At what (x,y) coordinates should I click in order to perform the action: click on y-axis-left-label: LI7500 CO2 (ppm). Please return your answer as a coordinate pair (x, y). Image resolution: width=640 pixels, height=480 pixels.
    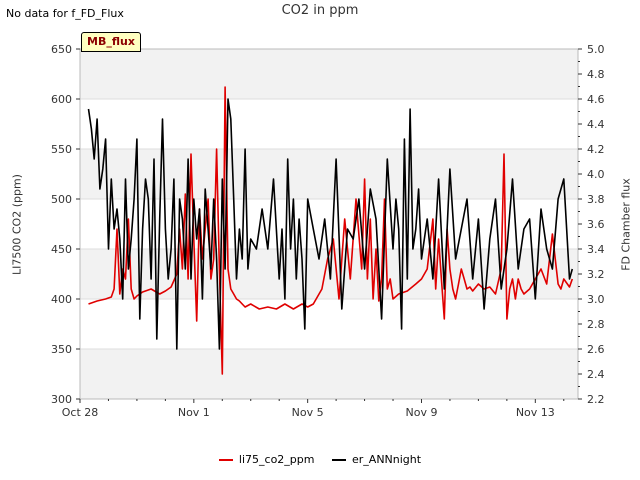
    Looking at the image, I should click on (17, 224).